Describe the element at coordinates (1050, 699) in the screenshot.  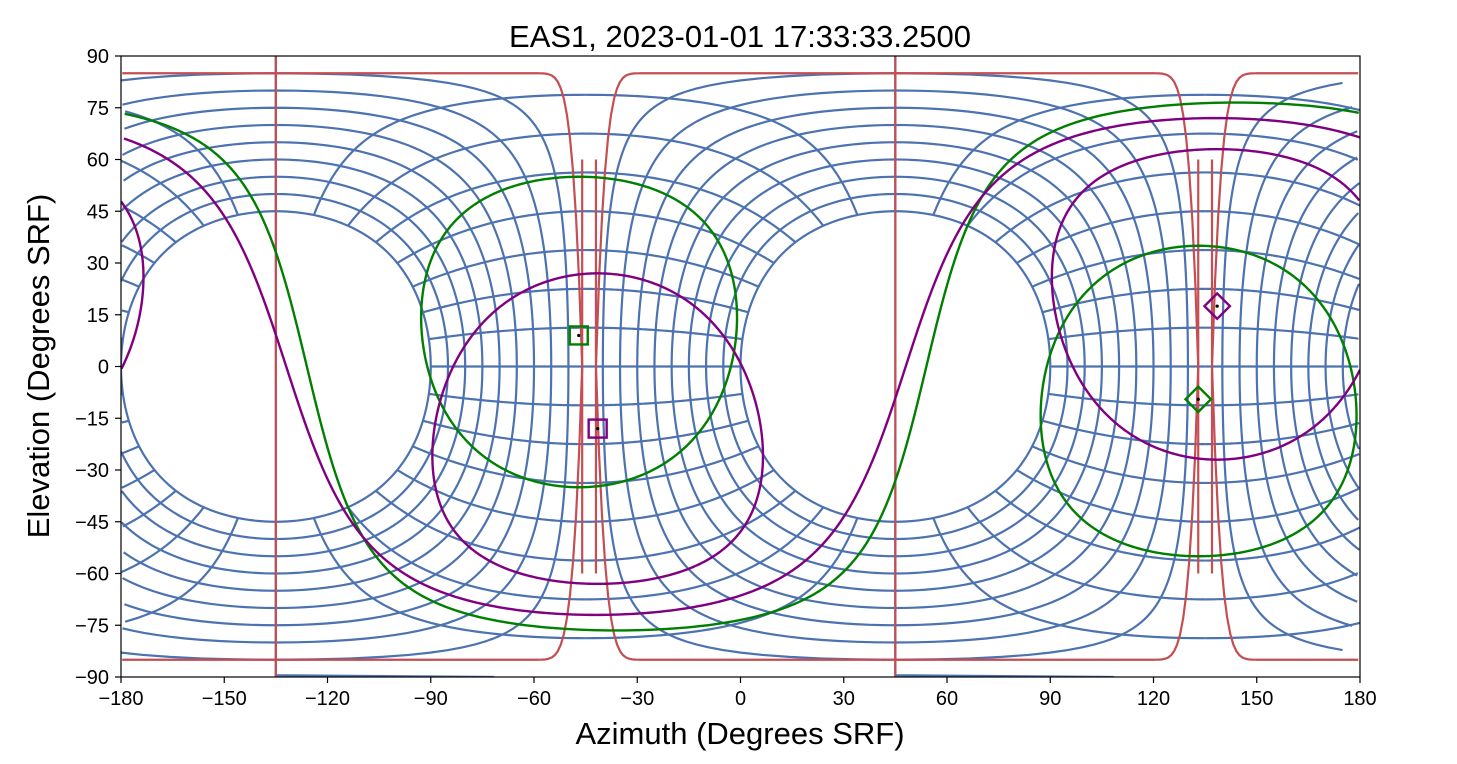
I see `x-tick-label: 90` at that location.